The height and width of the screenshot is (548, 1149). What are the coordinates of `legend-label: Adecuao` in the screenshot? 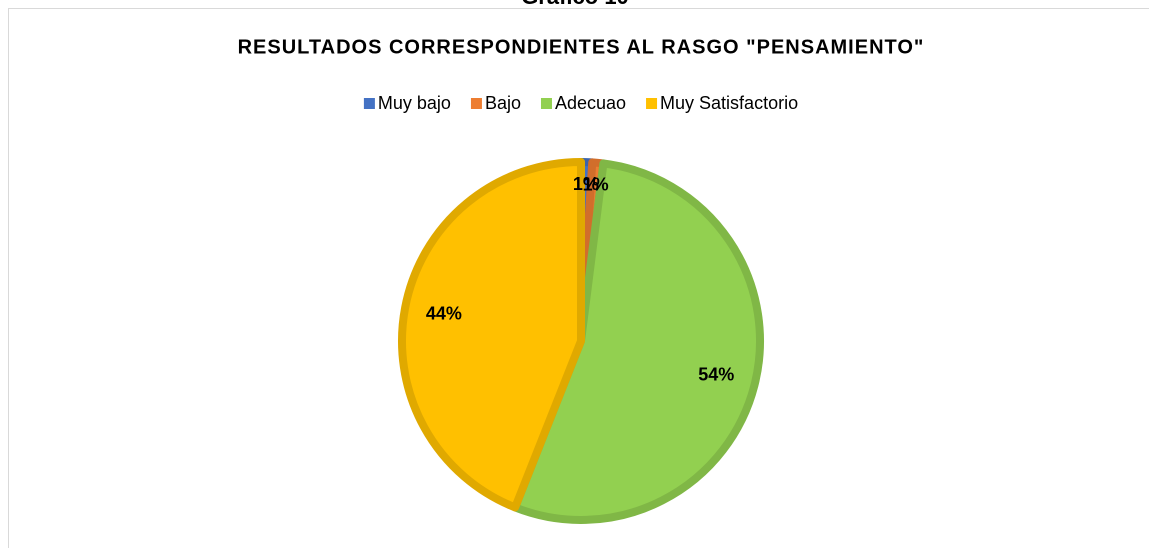 It's located at (590, 103).